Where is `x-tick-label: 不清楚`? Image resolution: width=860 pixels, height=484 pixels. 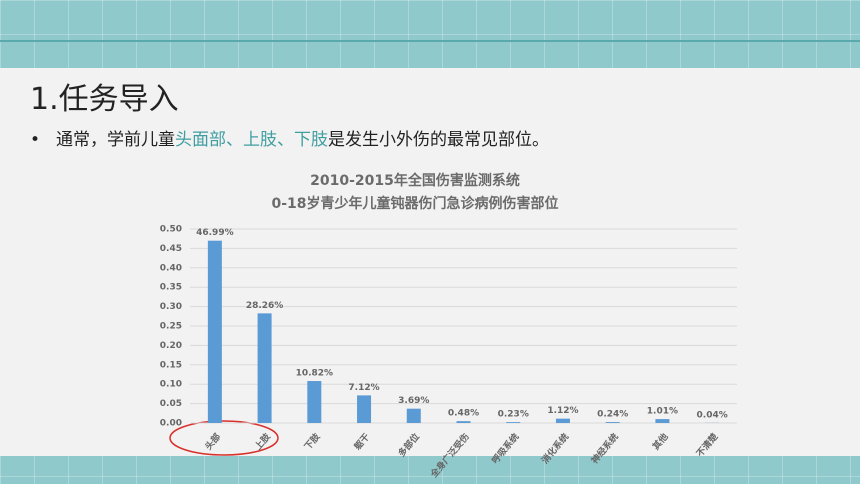
x-tick-label: 不清楚 is located at coordinates (707, 444).